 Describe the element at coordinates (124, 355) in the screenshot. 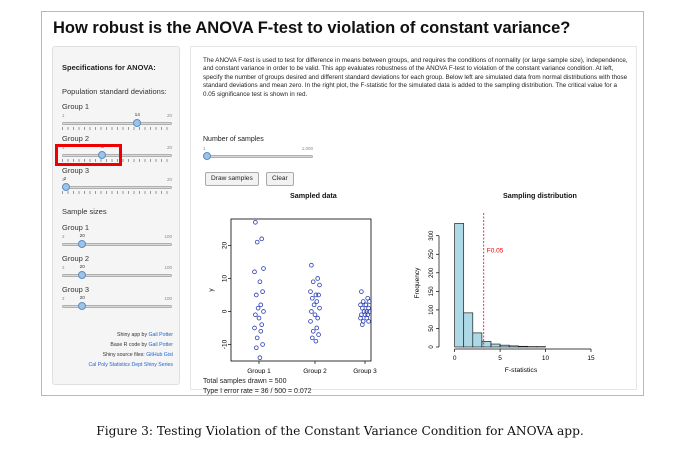

I see `credit-text: Shiny source files:` at that location.